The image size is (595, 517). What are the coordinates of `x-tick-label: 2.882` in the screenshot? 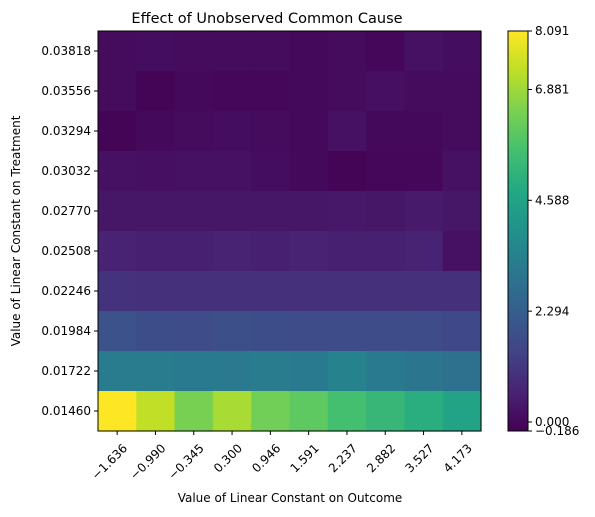 It's located at (381, 458).